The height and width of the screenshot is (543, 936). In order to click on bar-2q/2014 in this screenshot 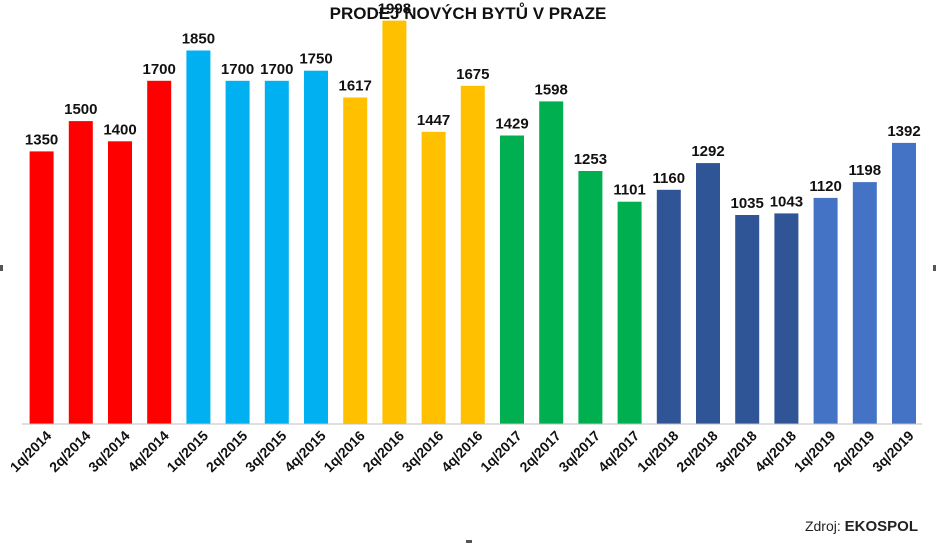, I will do `click(80, 272)`.